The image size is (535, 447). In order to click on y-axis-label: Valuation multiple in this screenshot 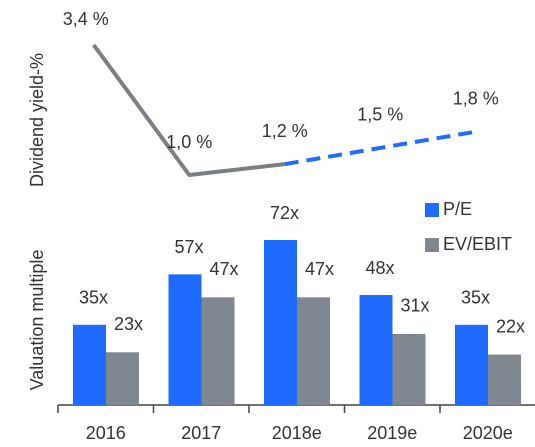, I will do `click(37, 320)`.